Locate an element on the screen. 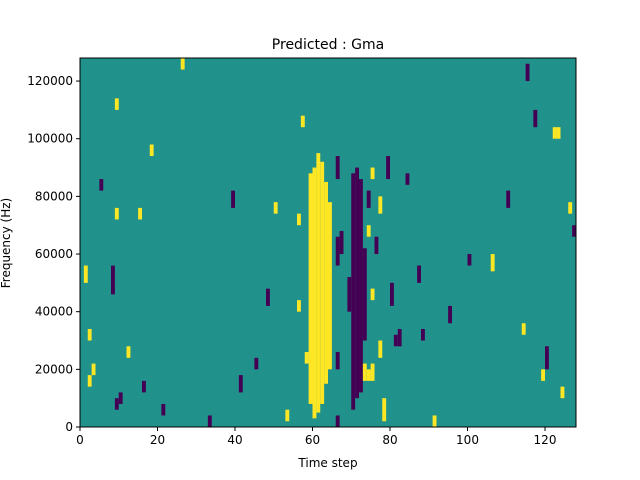 Image resolution: width=640 pixels, height=480 pixels. y-tick-label: 120000 is located at coordinates (50, 81).